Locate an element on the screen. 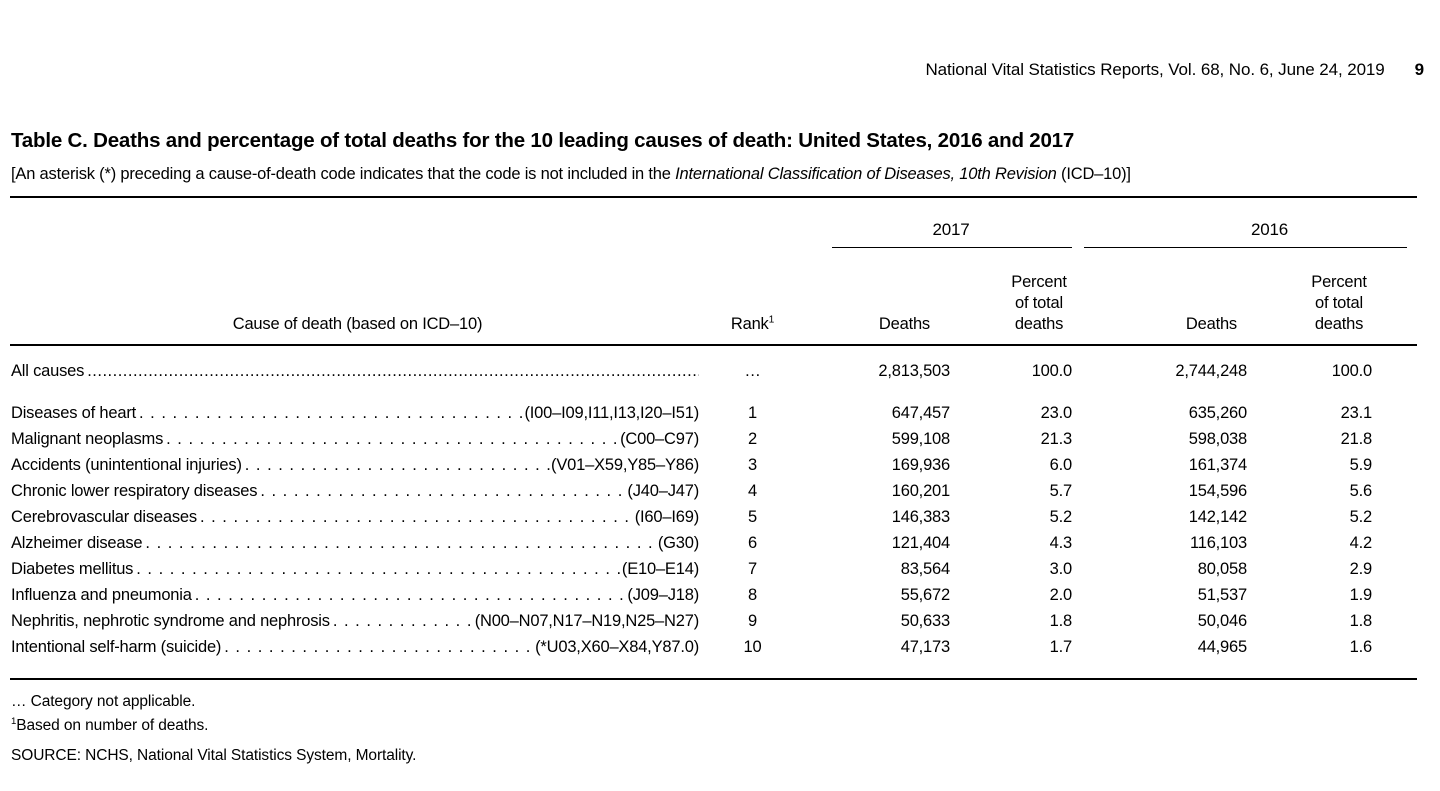  icd-code: (V01–X59,Y85–Y86) is located at coordinates (625, 465).